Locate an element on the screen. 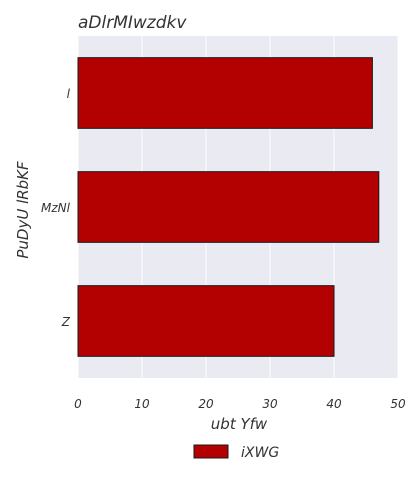  x-tick-label: 20 is located at coordinates (206, 404).